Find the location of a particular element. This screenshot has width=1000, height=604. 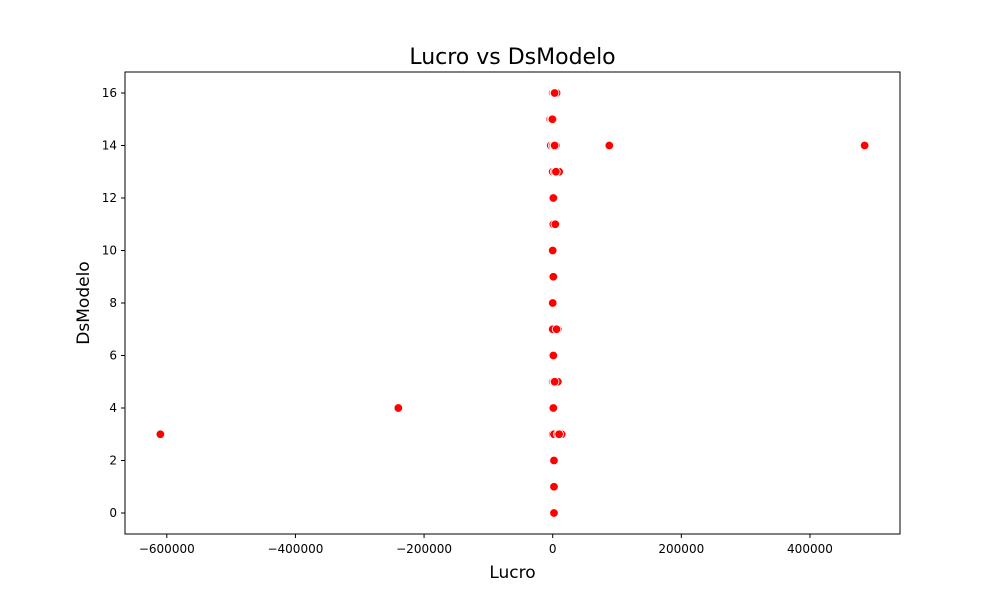

x-axis-ticks: −600000 −400000 −200000 0 200000 400000 is located at coordinates (486, 545).